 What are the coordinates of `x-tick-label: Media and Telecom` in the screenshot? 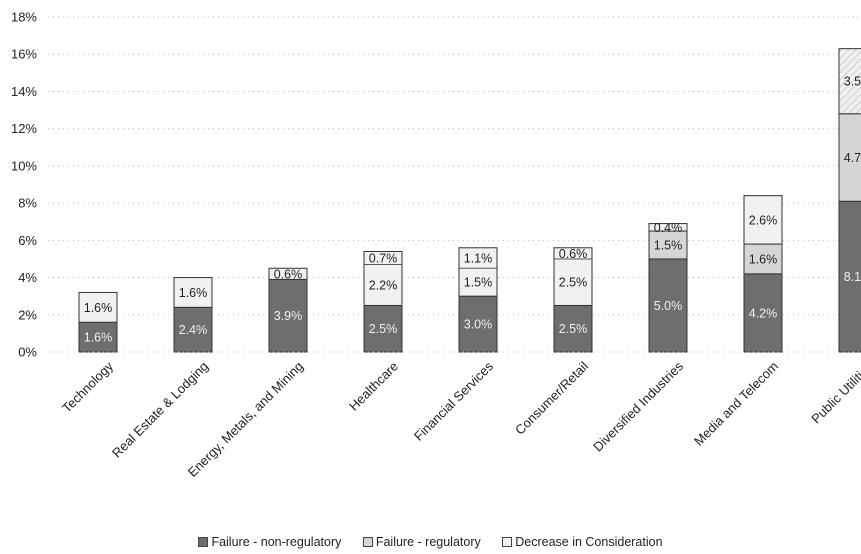 It's located at (736, 404).